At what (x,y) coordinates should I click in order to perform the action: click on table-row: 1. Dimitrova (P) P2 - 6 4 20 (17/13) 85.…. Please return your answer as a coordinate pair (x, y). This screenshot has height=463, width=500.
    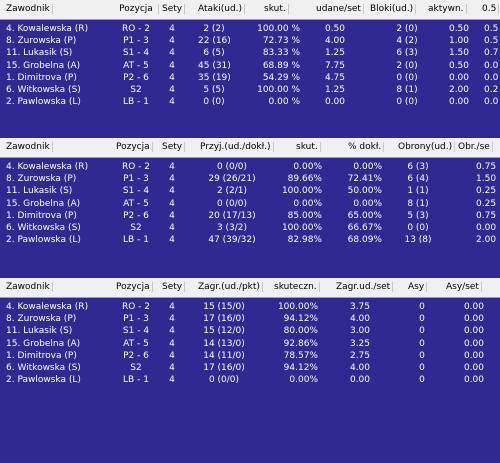
    Looking at the image, I should click on (250, 216).